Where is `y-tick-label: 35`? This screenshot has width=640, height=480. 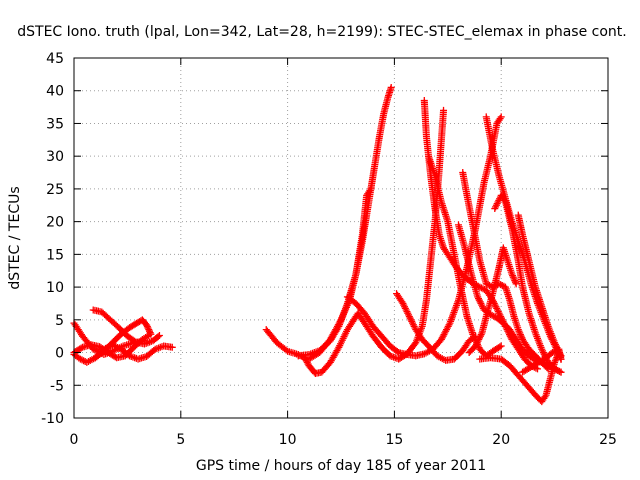
y-tick-label: 35 is located at coordinates (55, 124).